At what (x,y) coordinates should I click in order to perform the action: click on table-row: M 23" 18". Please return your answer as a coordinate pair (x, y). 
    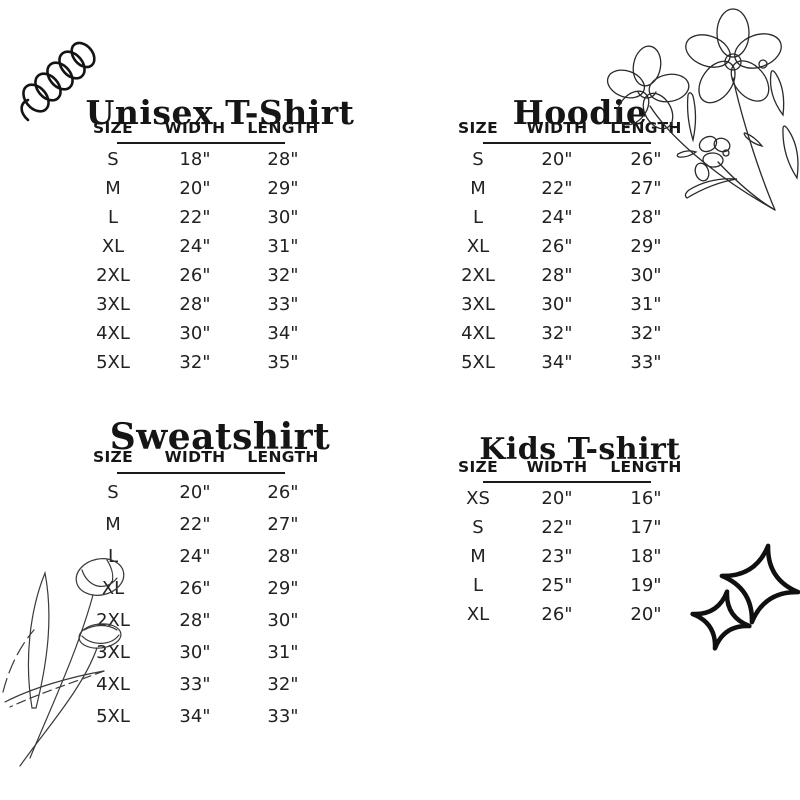
    Looking at the image, I should click on (567, 556).